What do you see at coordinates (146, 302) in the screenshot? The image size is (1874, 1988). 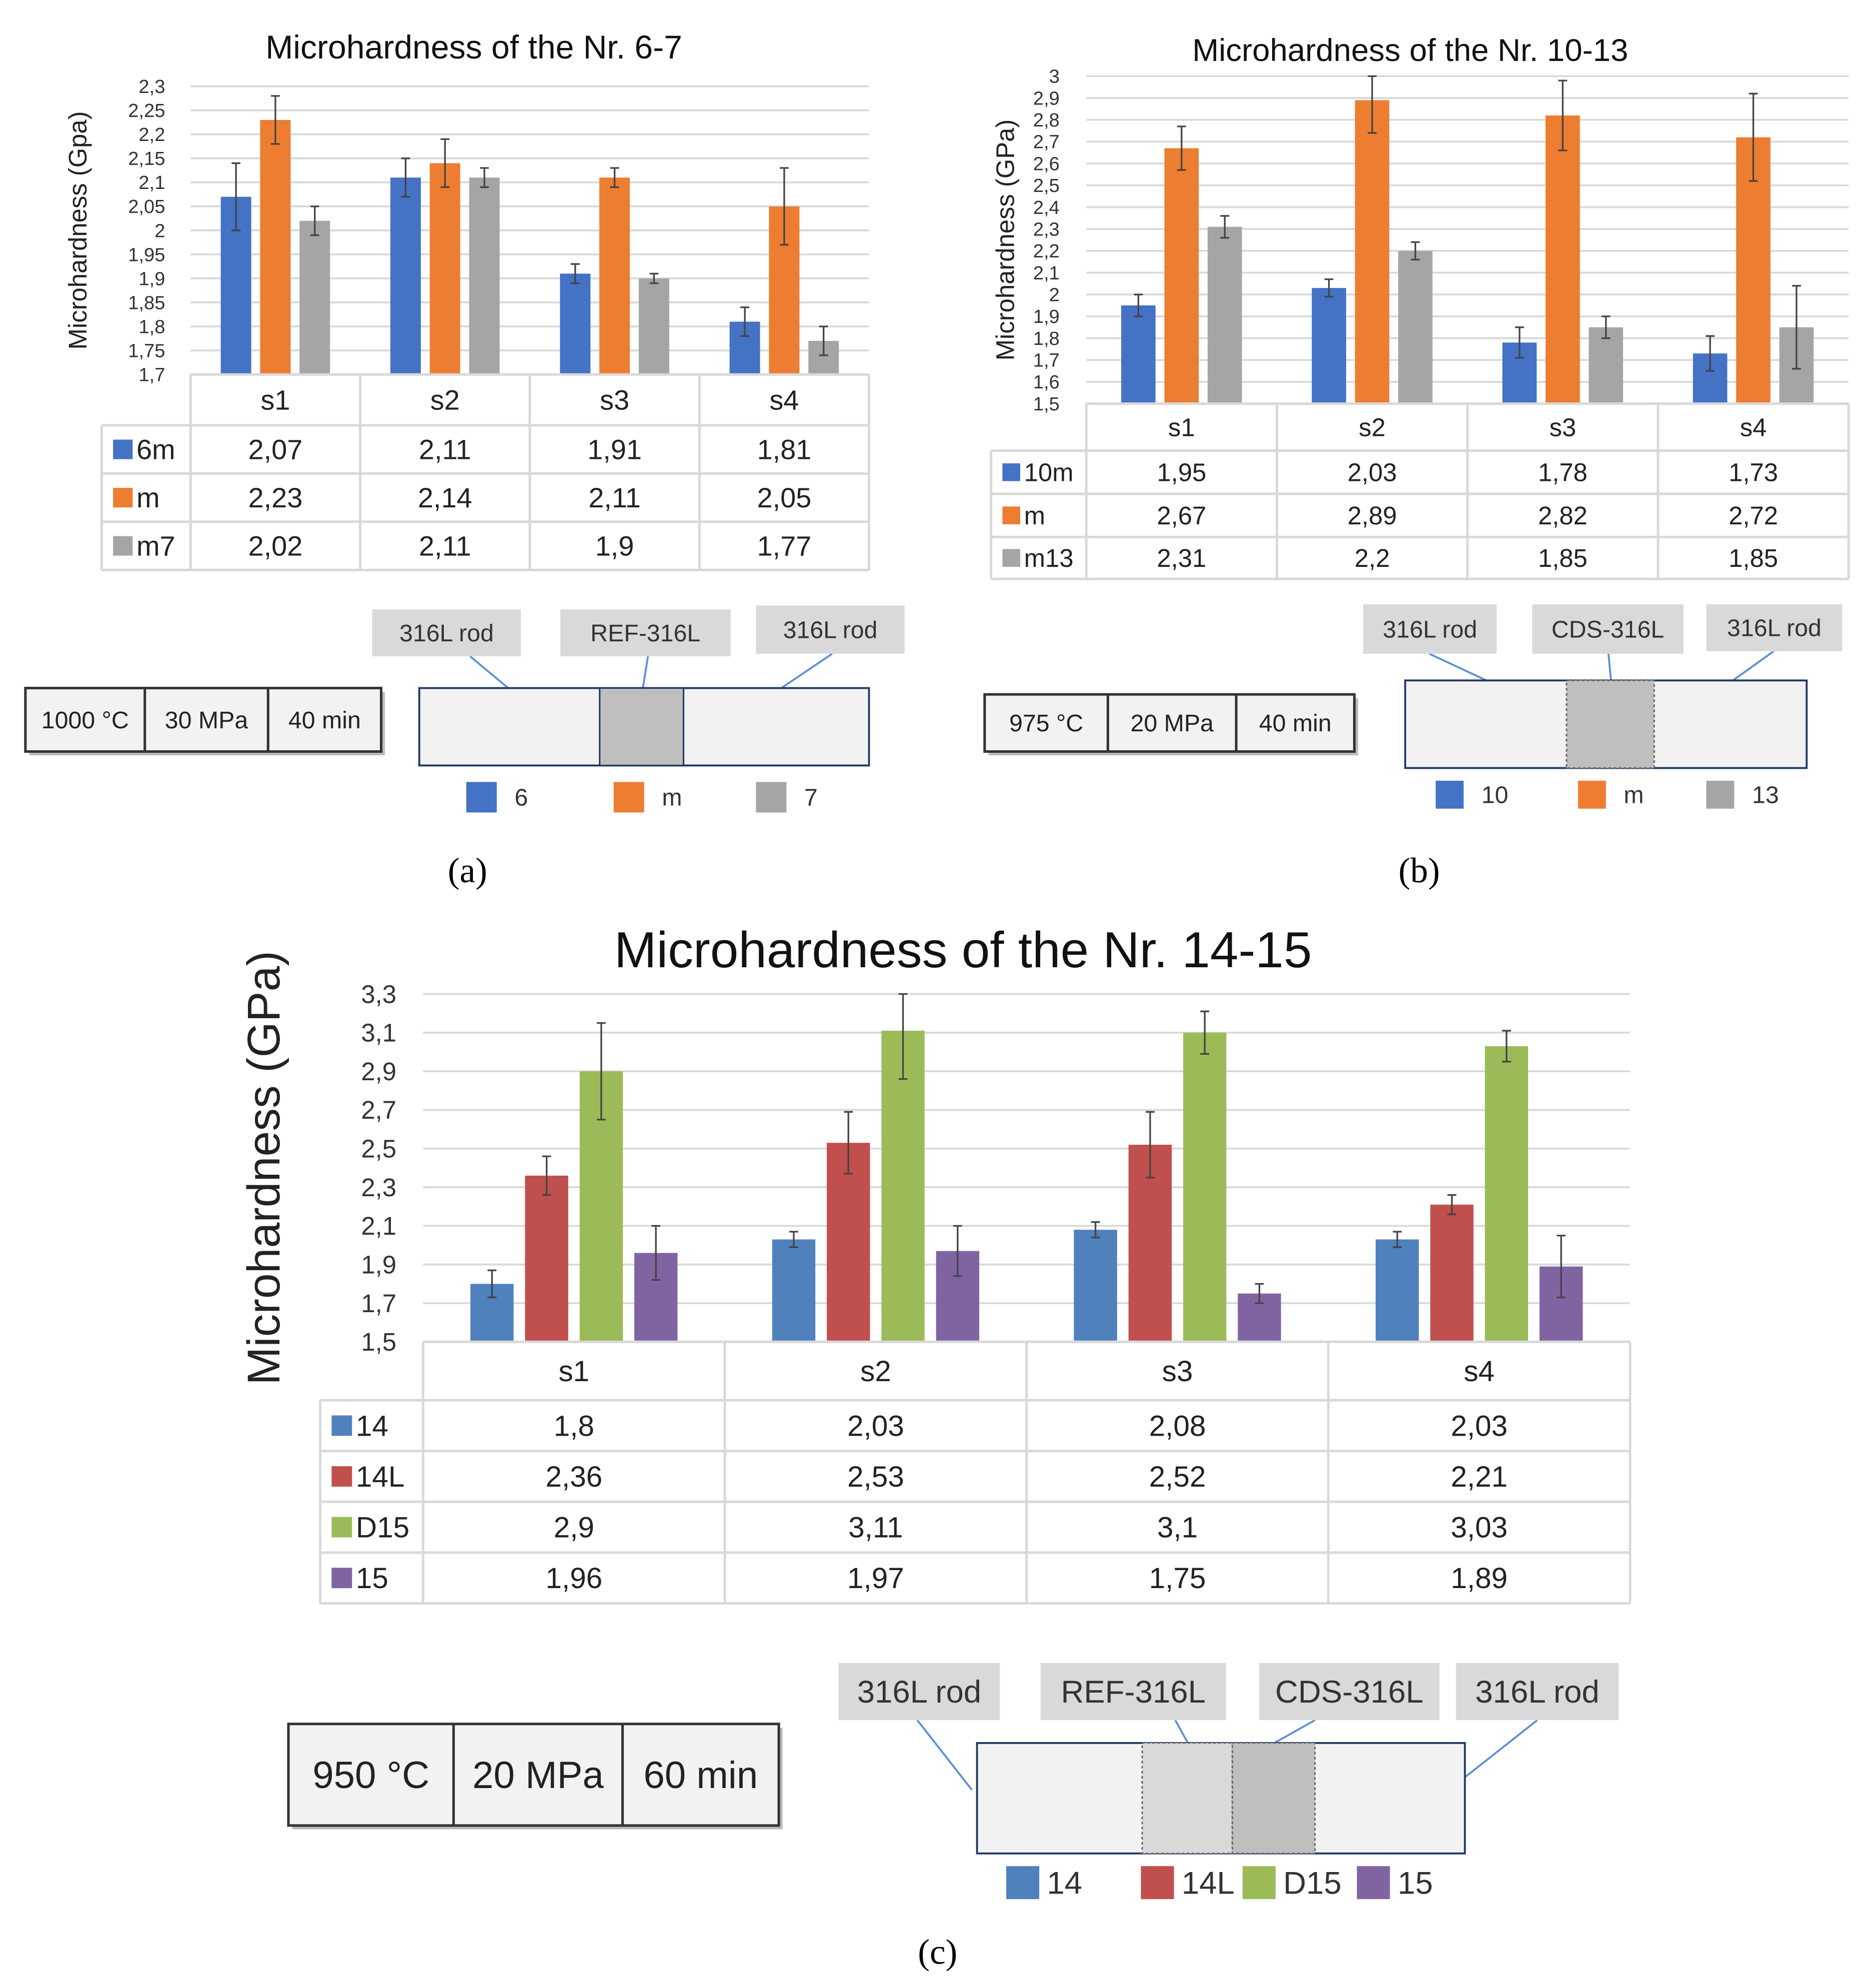 I see `y-tick-label: 1,85` at bounding box center [146, 302].